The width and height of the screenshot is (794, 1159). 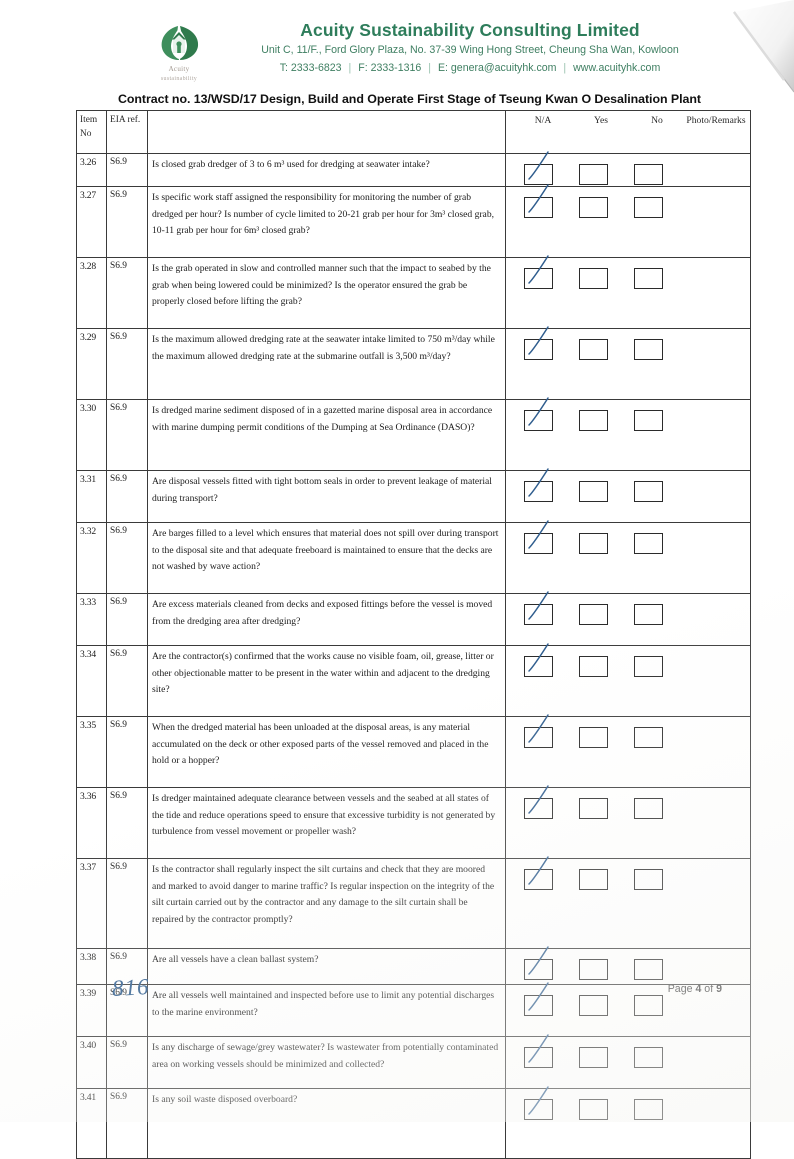 What do you see at coordinates (698, 989) in the screenshot?
I see `page-number-current: 4` at bounding box center [698, 989].